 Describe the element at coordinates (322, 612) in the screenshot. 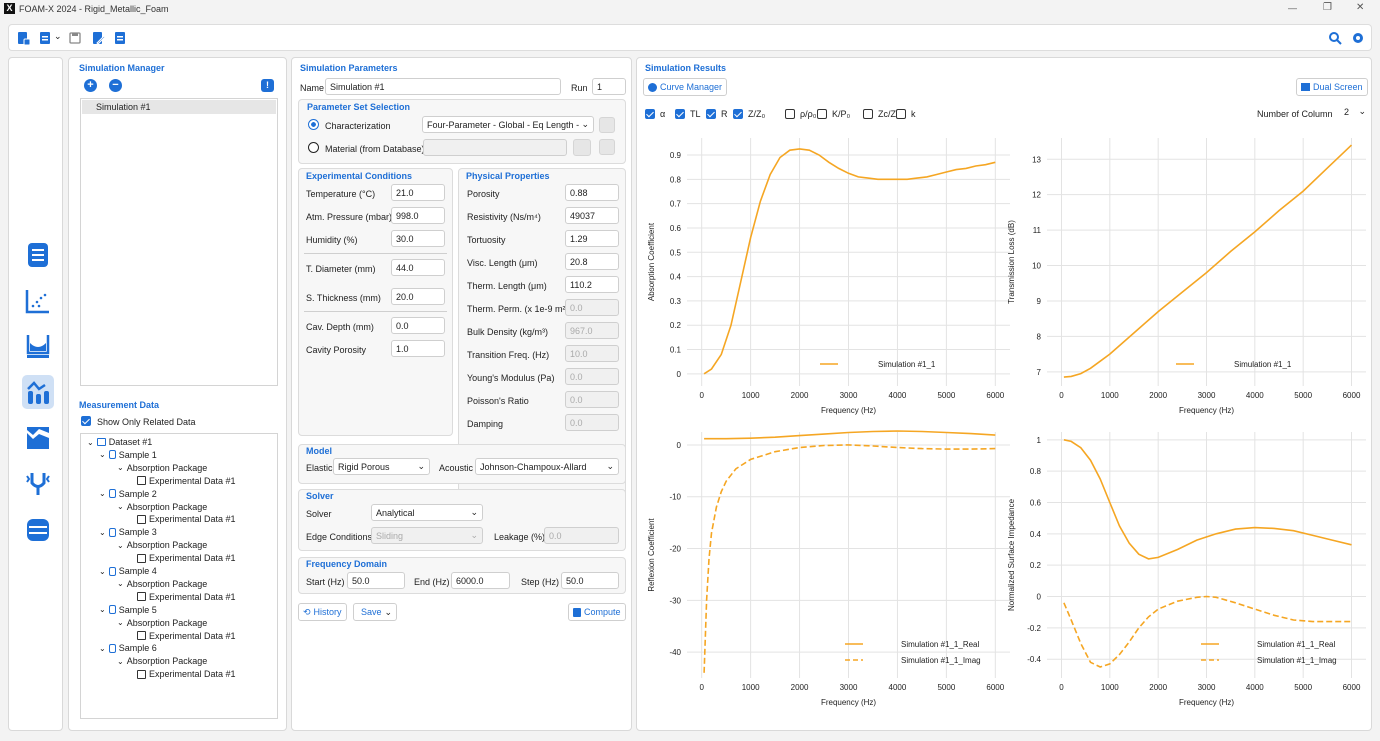

I see `history-button: ⟲ History` at that location.